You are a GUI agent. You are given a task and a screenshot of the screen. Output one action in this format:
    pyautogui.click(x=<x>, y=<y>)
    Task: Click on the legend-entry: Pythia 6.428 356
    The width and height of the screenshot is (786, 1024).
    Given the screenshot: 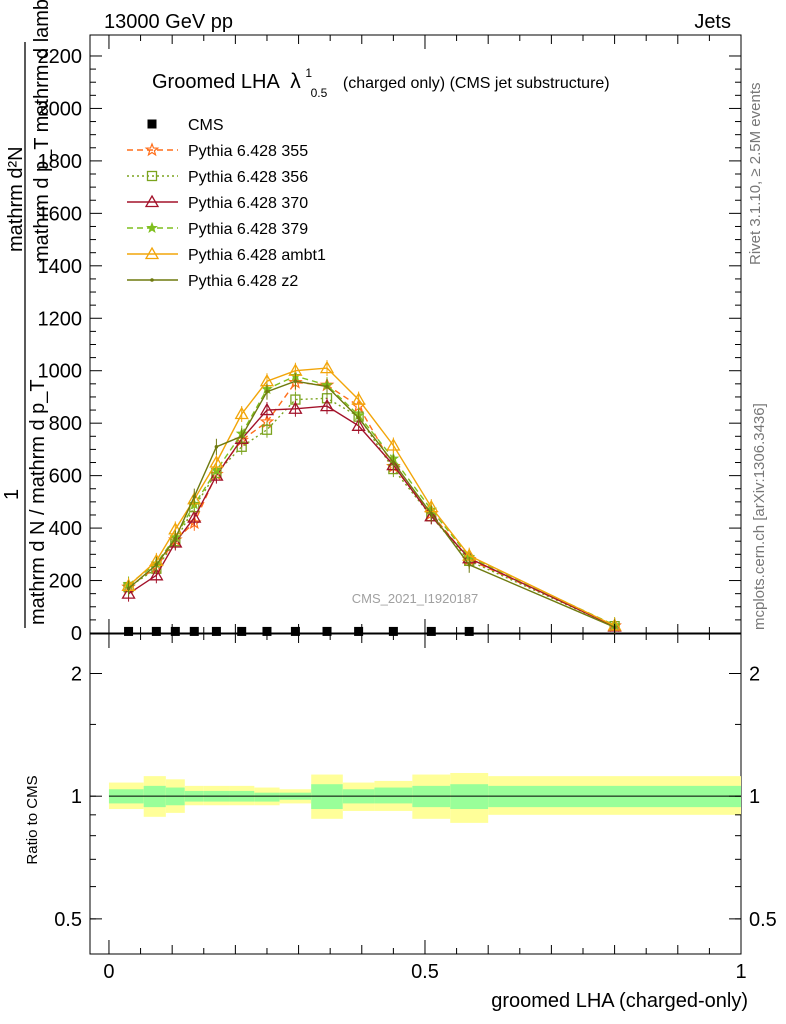 What is the action you would take?
    pyautogui.click(x=217, y=177)
    